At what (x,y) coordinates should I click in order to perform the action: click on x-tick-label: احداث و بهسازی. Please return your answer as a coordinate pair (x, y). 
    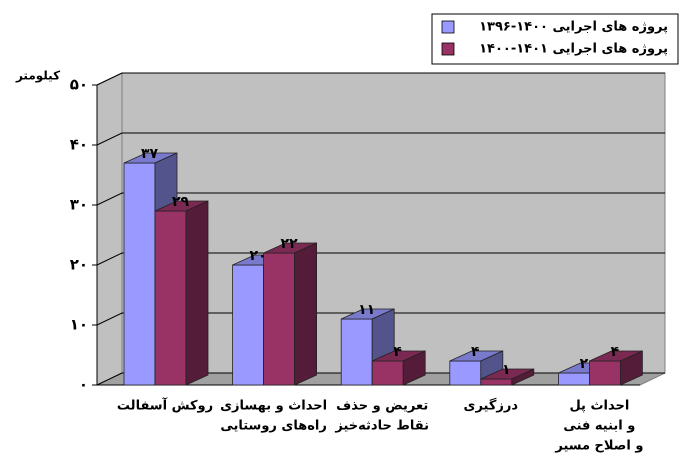
    Looking at the image, I should click on (273, 406).